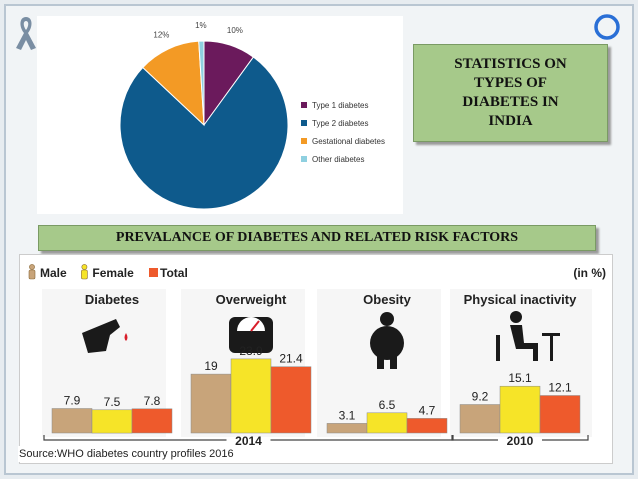  Describe the element at coordinates (152, 421) in the screenshot. I see `bar-total-diabetes` at that location.